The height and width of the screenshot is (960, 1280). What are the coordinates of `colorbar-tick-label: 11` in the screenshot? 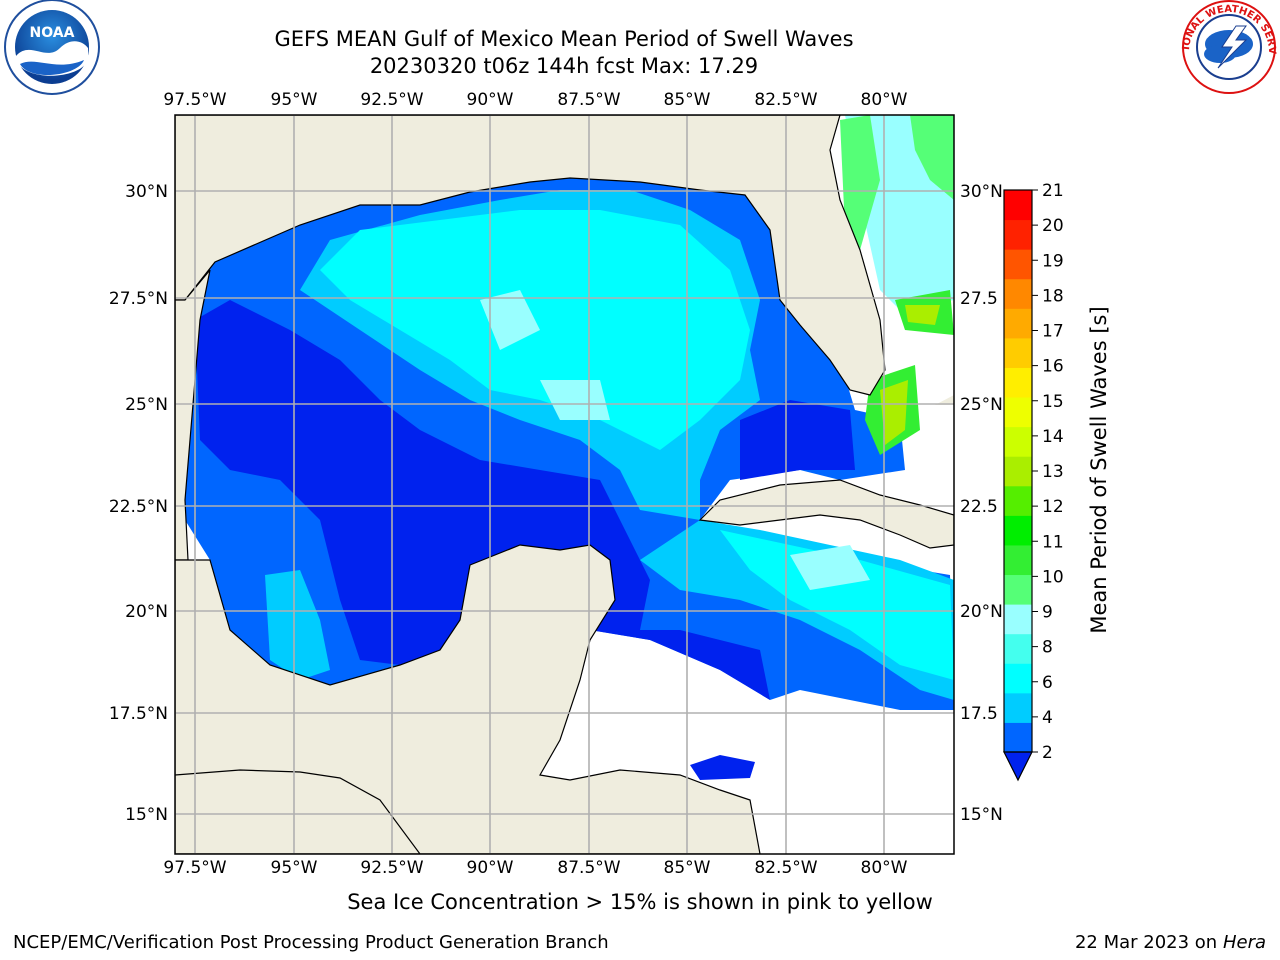 It's located at (1053, 542).